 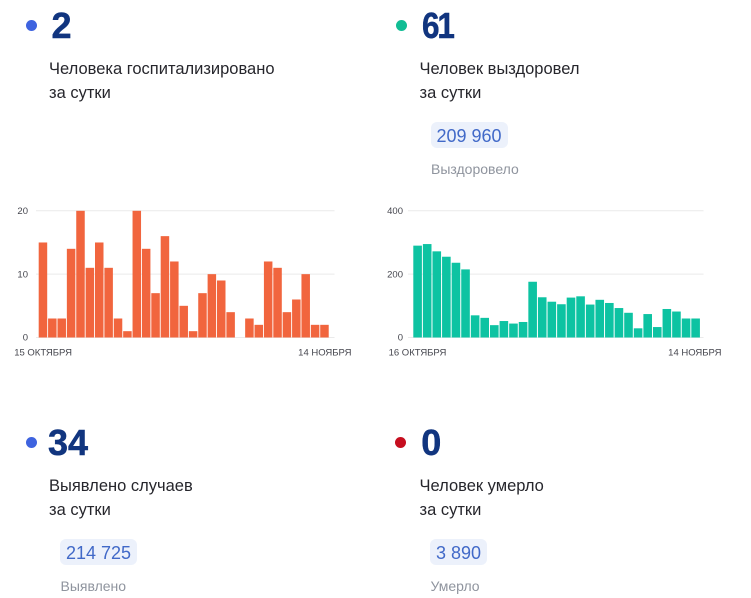 I want to click on svg-text: 400, so click(x=395, y=211).